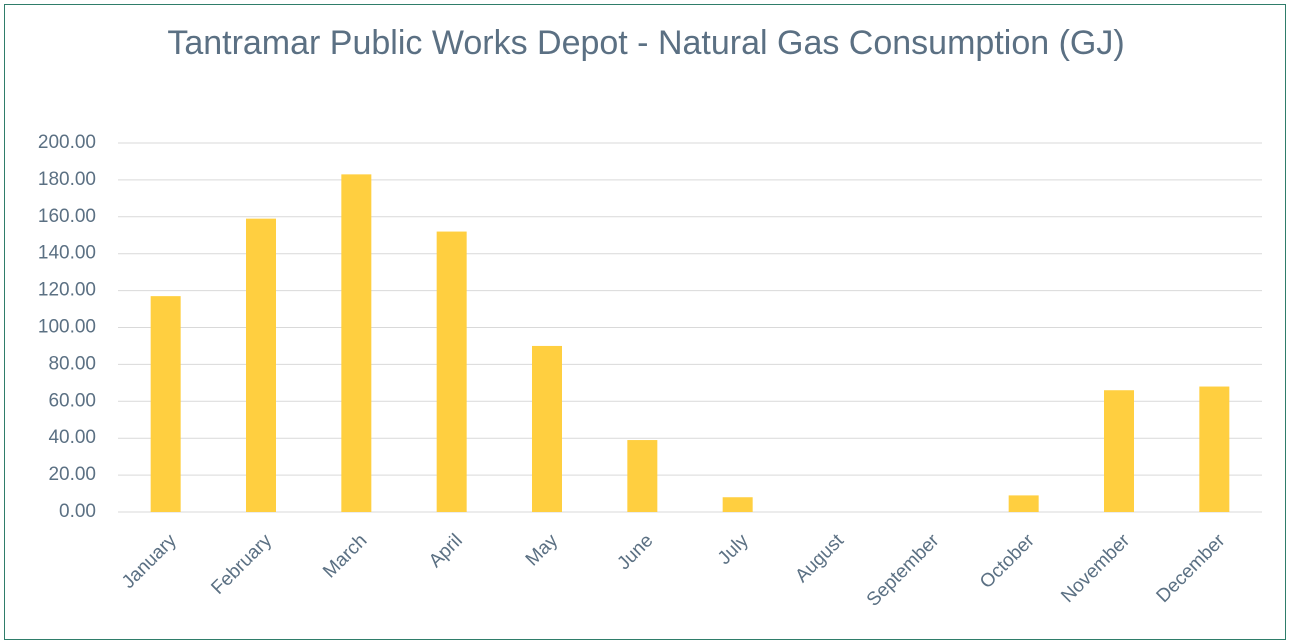  Describe the element at coordinates (72, 363) in the screenshot. I see `y-tick-label: 80.00` at that location.